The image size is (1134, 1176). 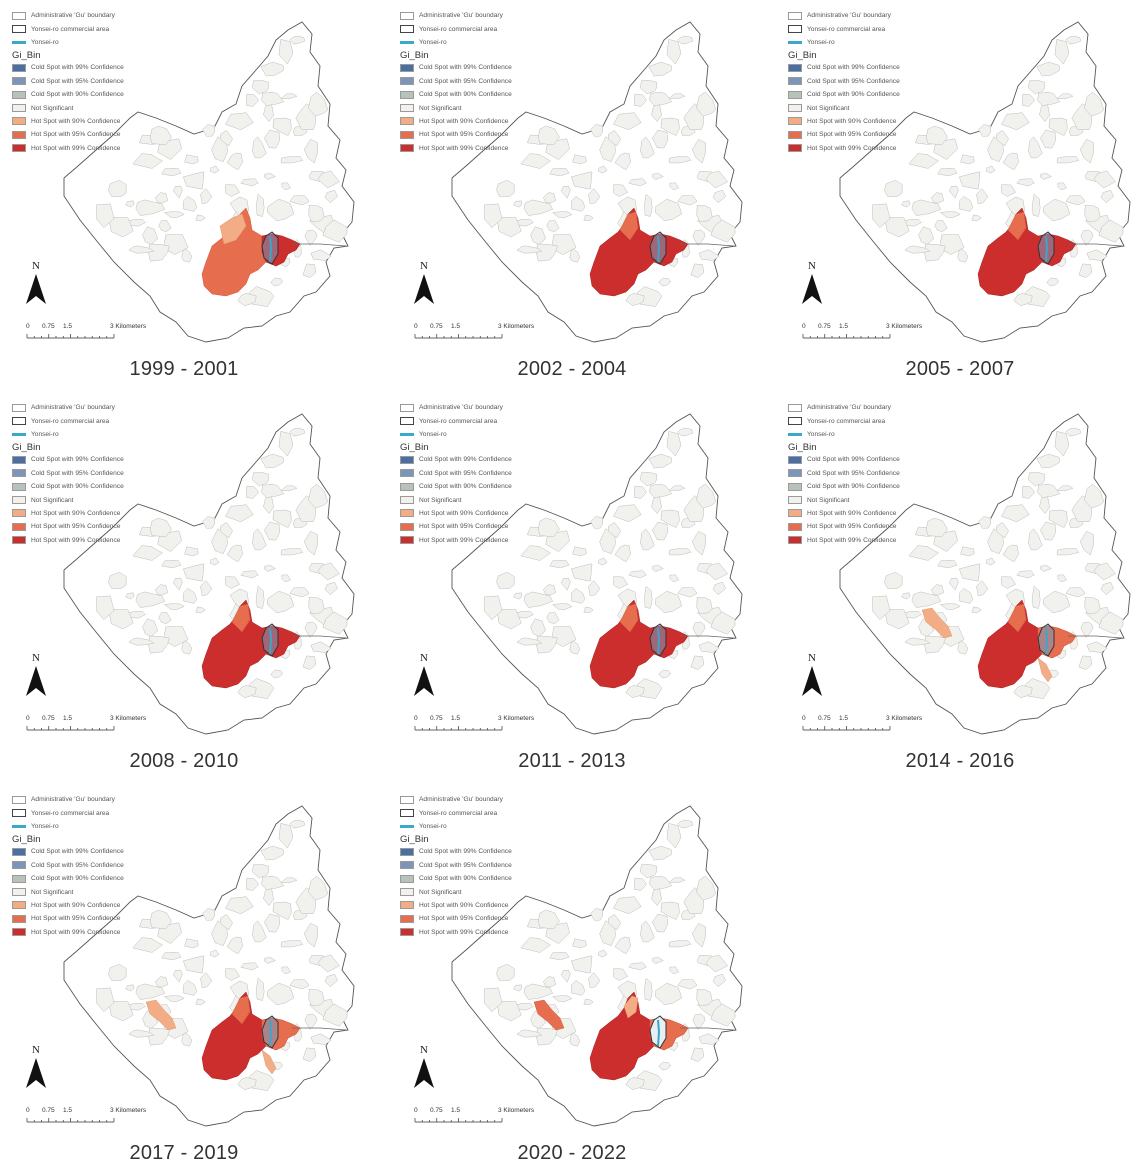 What do you see at coordinates (846, 728) in the screenshot?
I see `scale-bar-graphic` at bounding box center [846, 728].